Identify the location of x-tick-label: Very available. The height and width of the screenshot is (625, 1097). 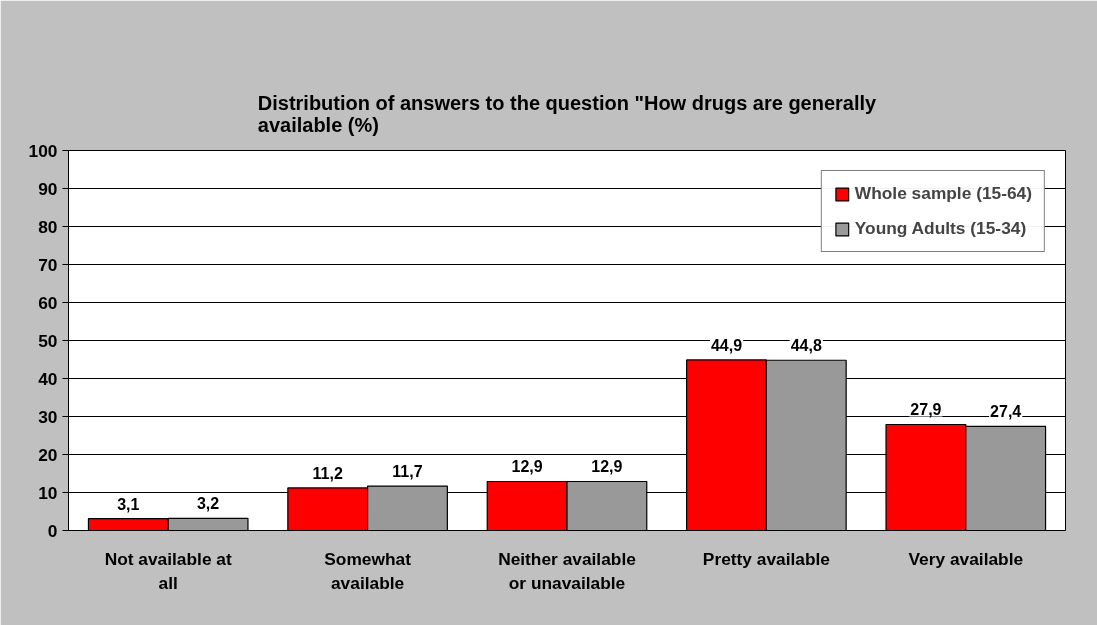
(966, 558).